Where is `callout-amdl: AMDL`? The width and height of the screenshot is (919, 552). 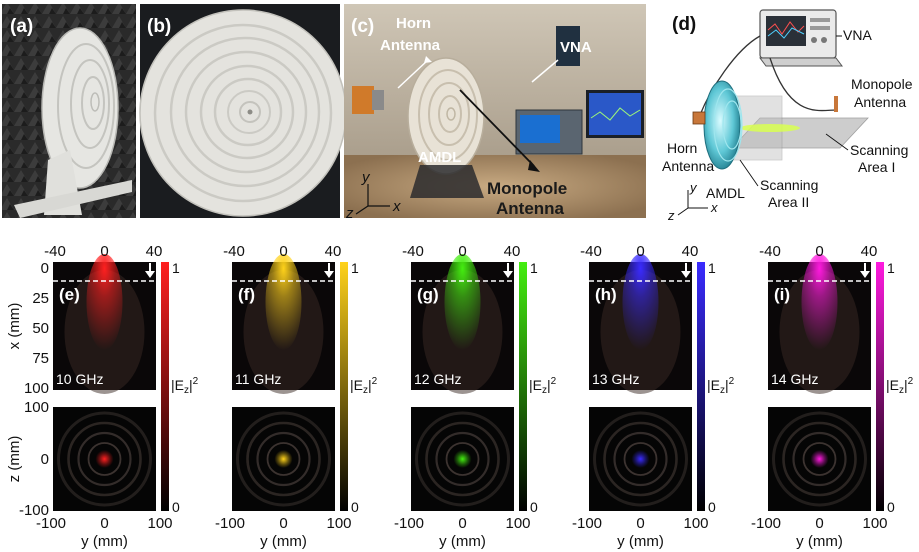
callout-amdl: AMDL is located at coordinates (439, 157).